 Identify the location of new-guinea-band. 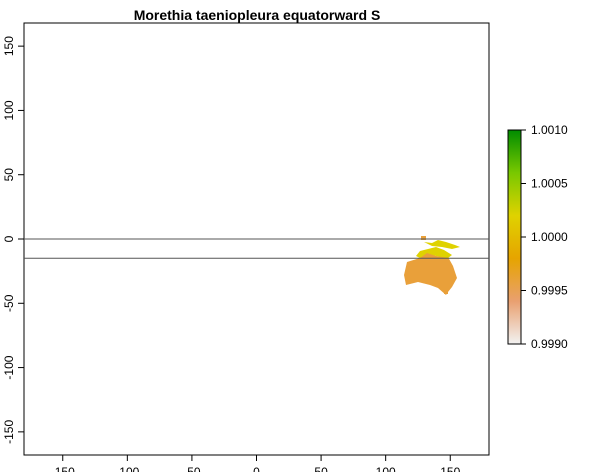
(442, 244).